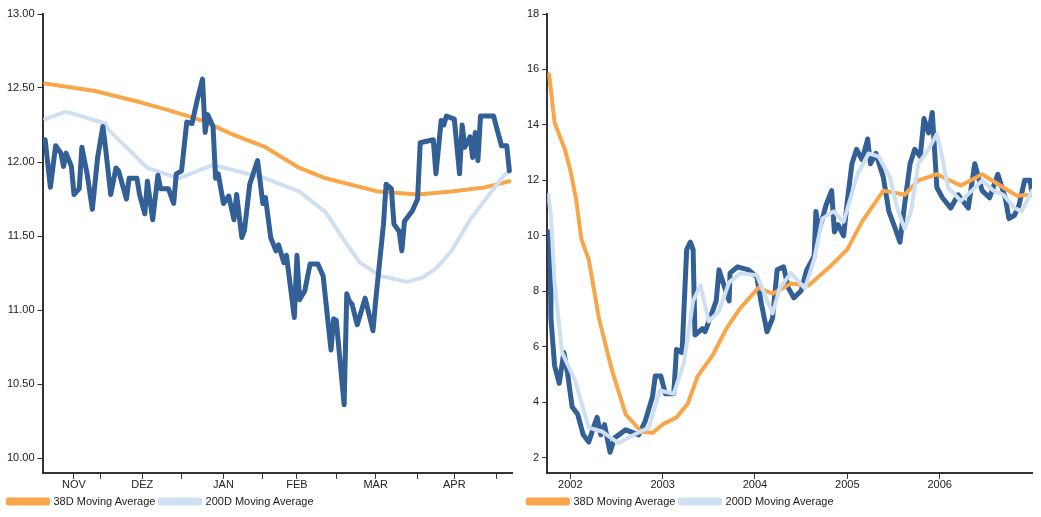  I want to click on y-tick-label: 13.00, so click(21, 13).